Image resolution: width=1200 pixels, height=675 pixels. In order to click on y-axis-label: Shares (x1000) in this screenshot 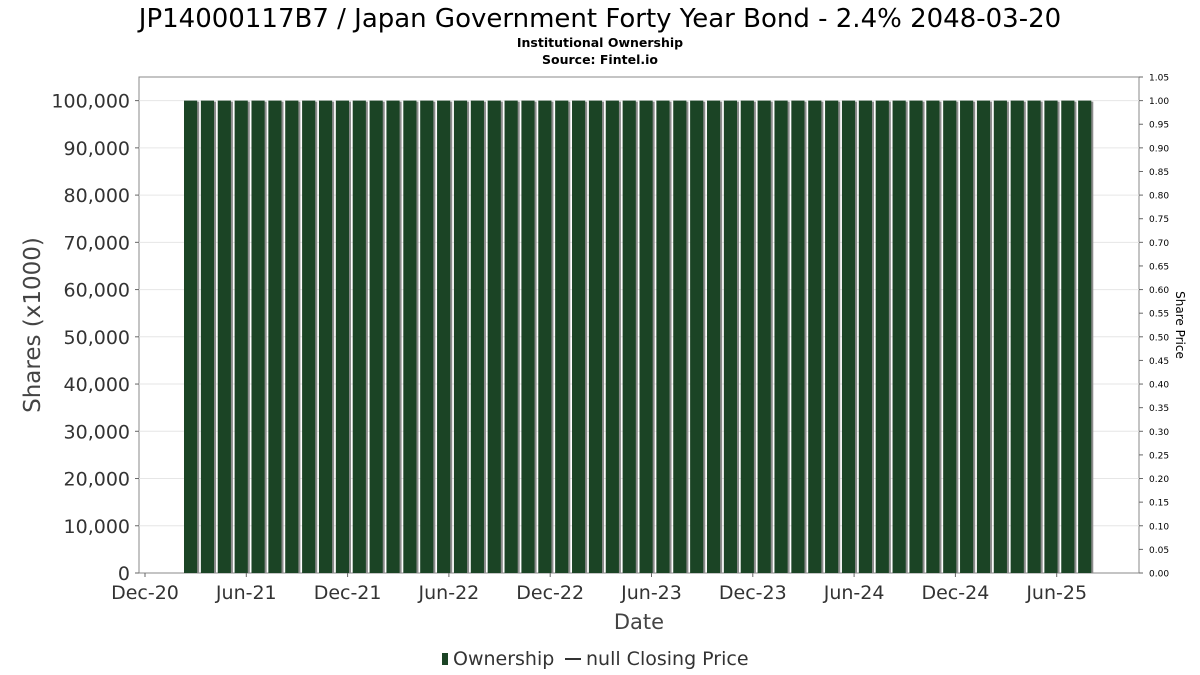, I will do `click(33, 325)`.